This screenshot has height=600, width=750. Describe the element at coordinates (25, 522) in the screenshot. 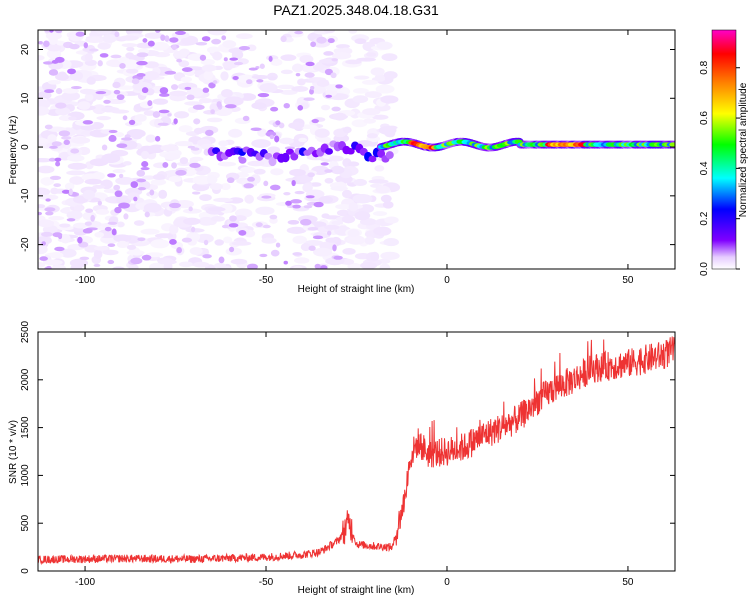

I see `snr-y-tick-label: 500` at that location.